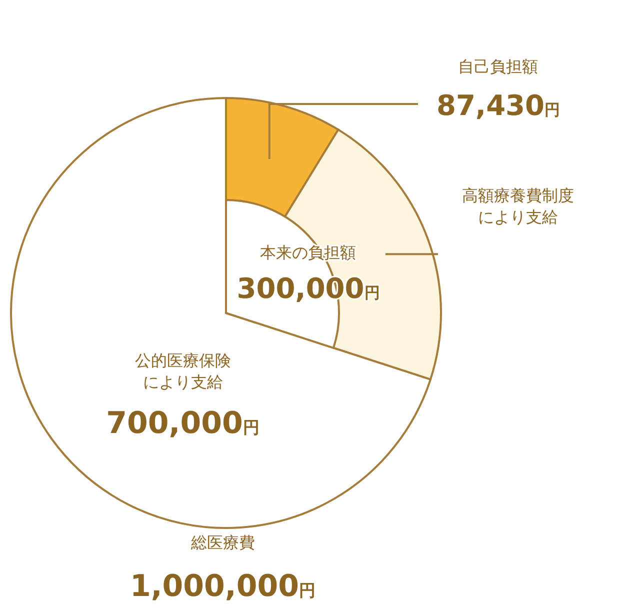  What do you see at coordinates (183, 371) in the screenshot?
I see `slice-label: 公的医療保険により支給` at bounding box center [183, 371].